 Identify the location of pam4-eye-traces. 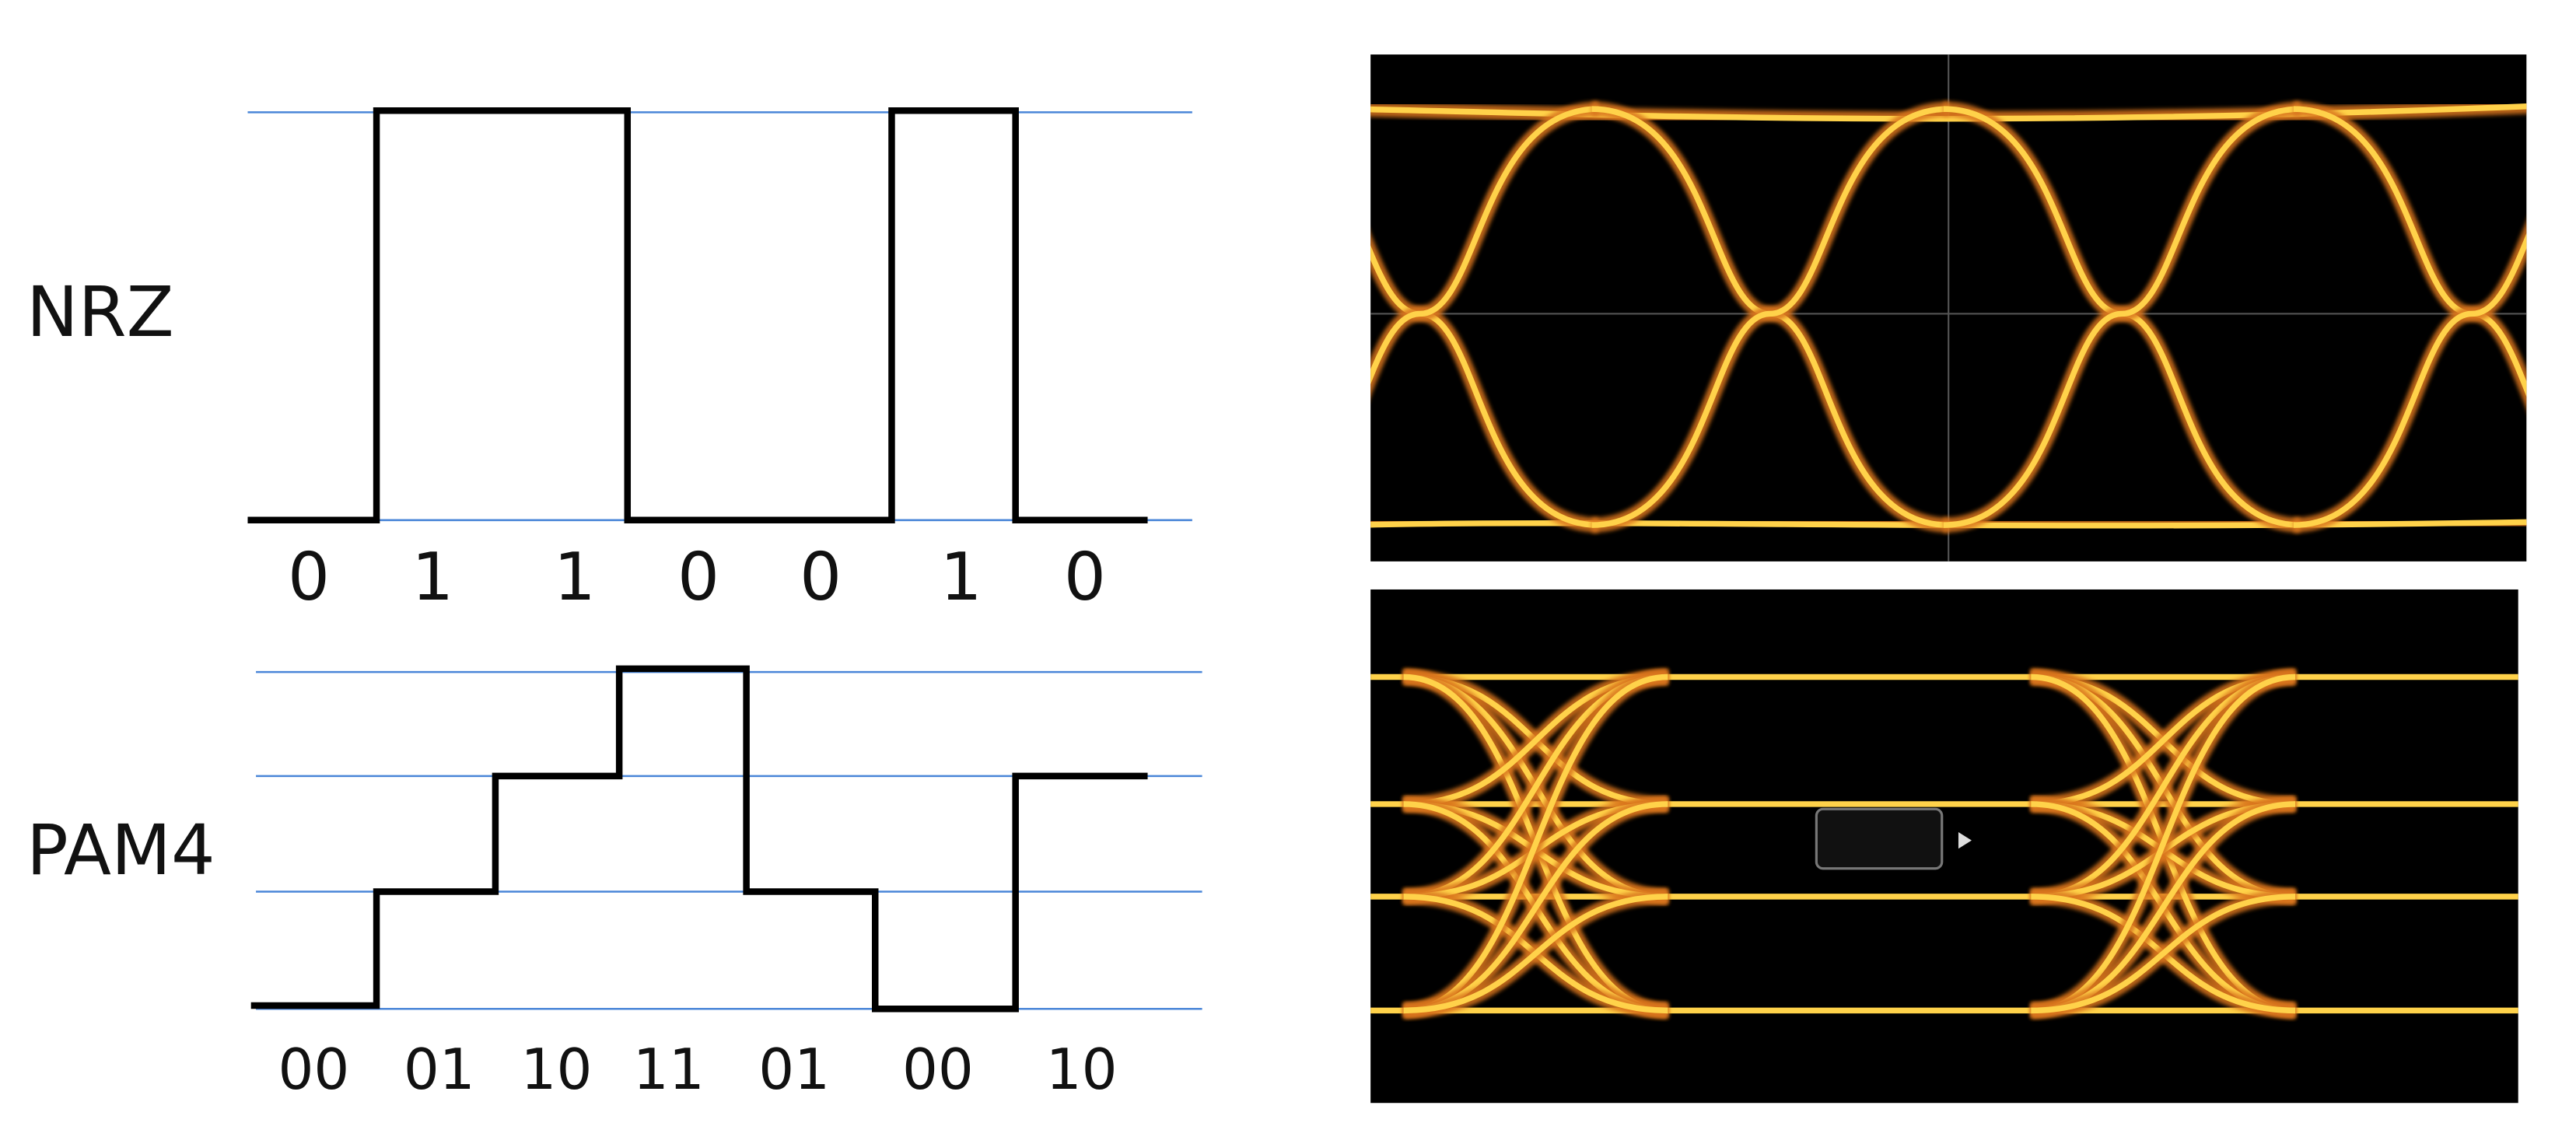
(1944, 843).